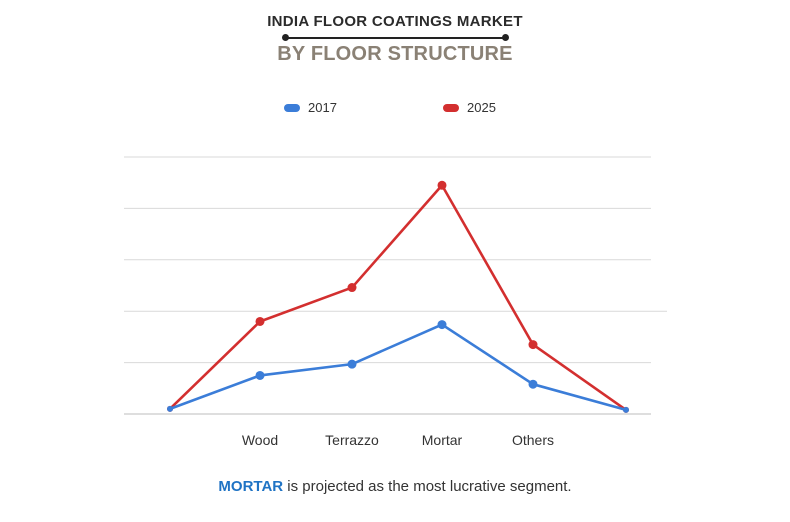  I want to click on x-tick-label: Terrazzo, so click(352, 440).